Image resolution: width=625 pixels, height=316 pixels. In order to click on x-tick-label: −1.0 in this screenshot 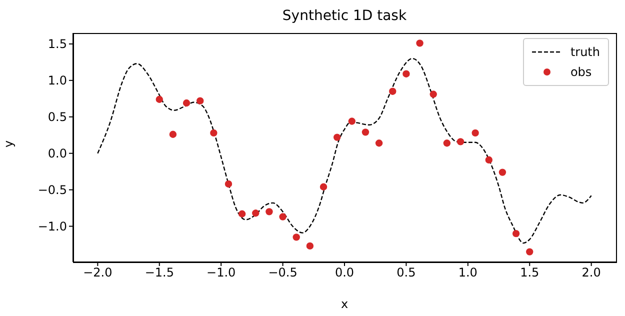, I will do `click(221, 273)`.